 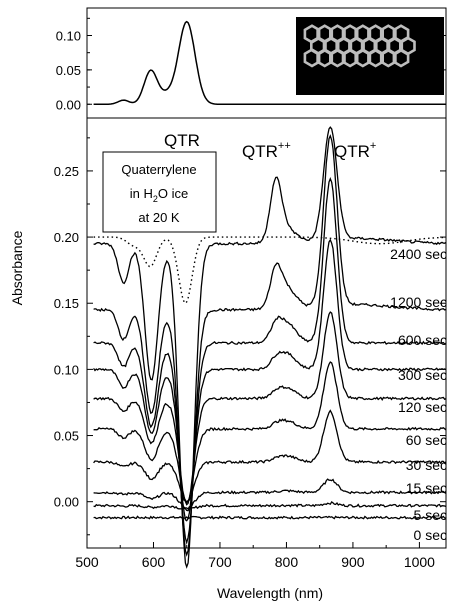 I want to click on top-y-tick-label: 0.00, so click(x=68, y=104).